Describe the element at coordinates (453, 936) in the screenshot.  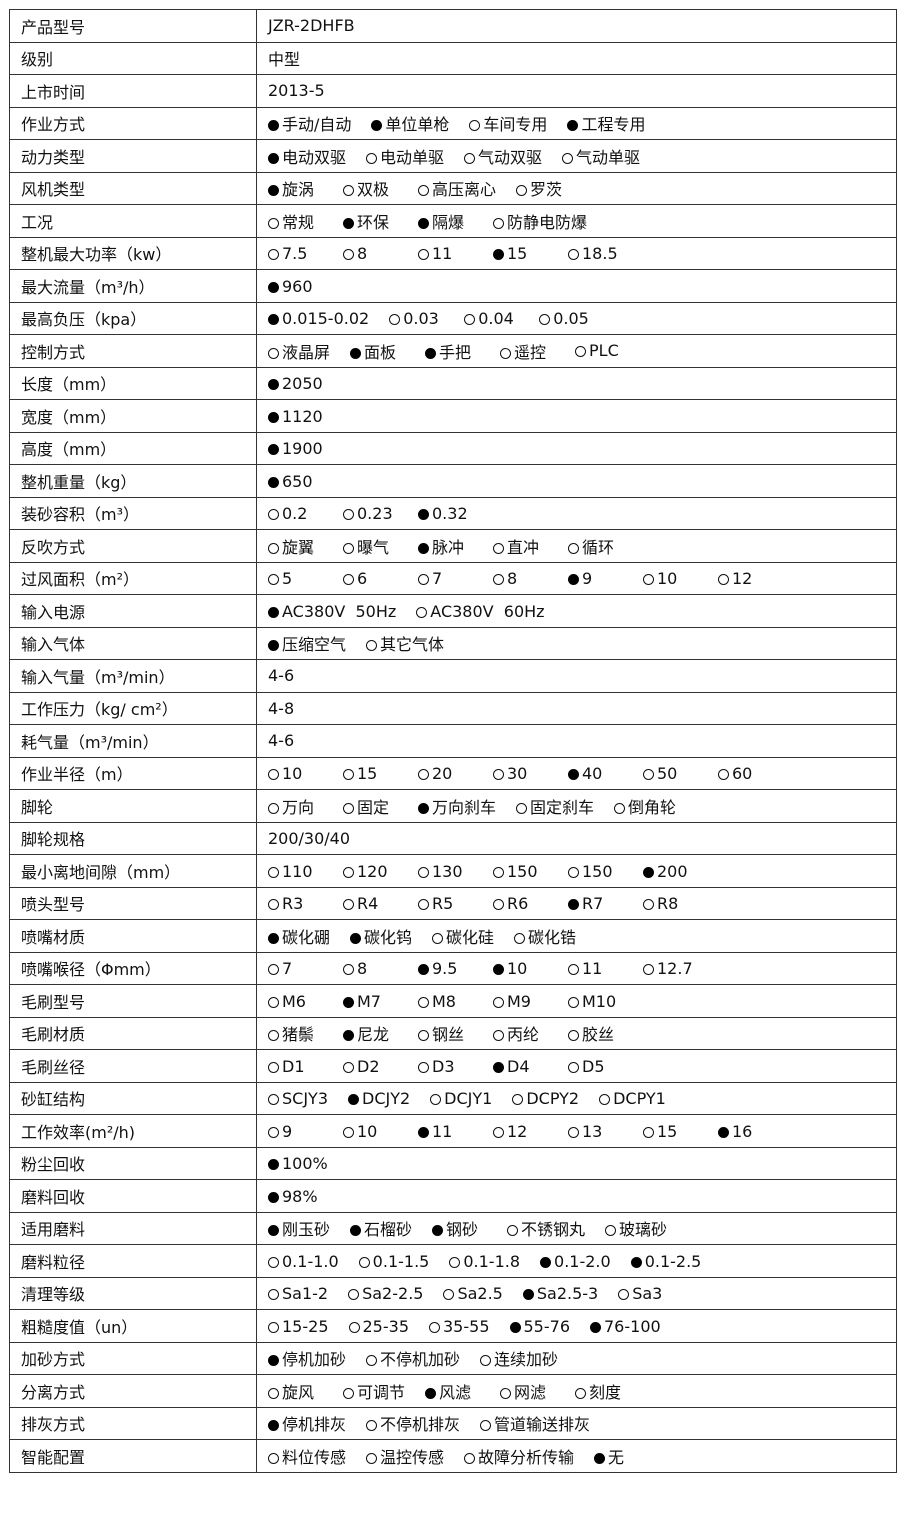
I see `spec-row: 喷嘴材质 碳化硼 碳化钨 碳化硅 碳化锆` at that location.